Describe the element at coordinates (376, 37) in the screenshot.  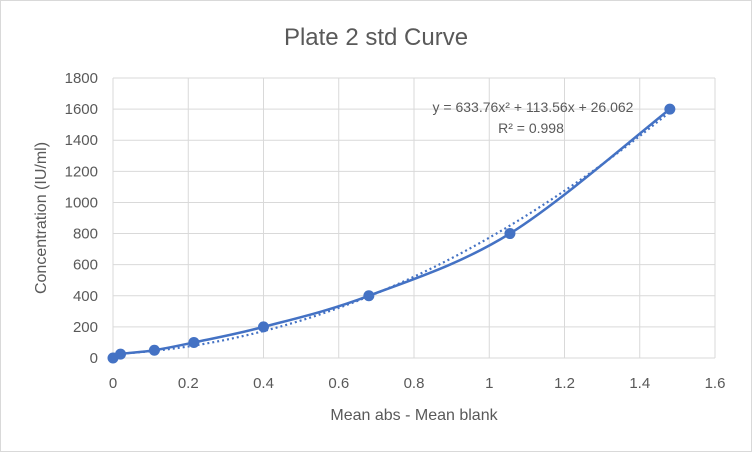
I see `chart-title: Plate 2 std Curve` at that location.